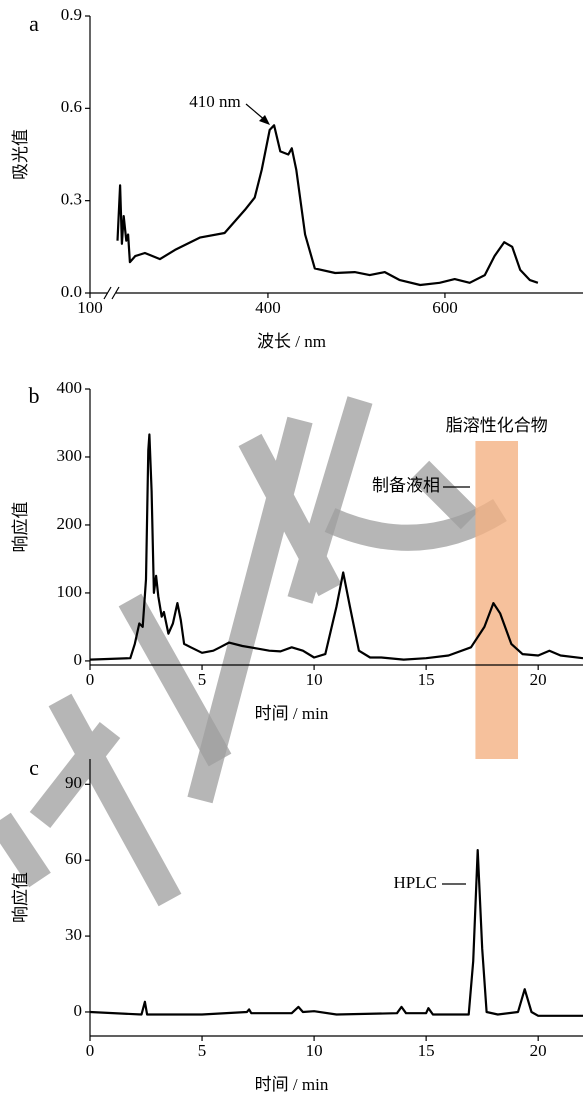 This screenshot has height=1099, width=583. What do you see at coordinates (34, 395) in the screenshot?
I see `panel-letter: b` at bounding box center [34, 395].